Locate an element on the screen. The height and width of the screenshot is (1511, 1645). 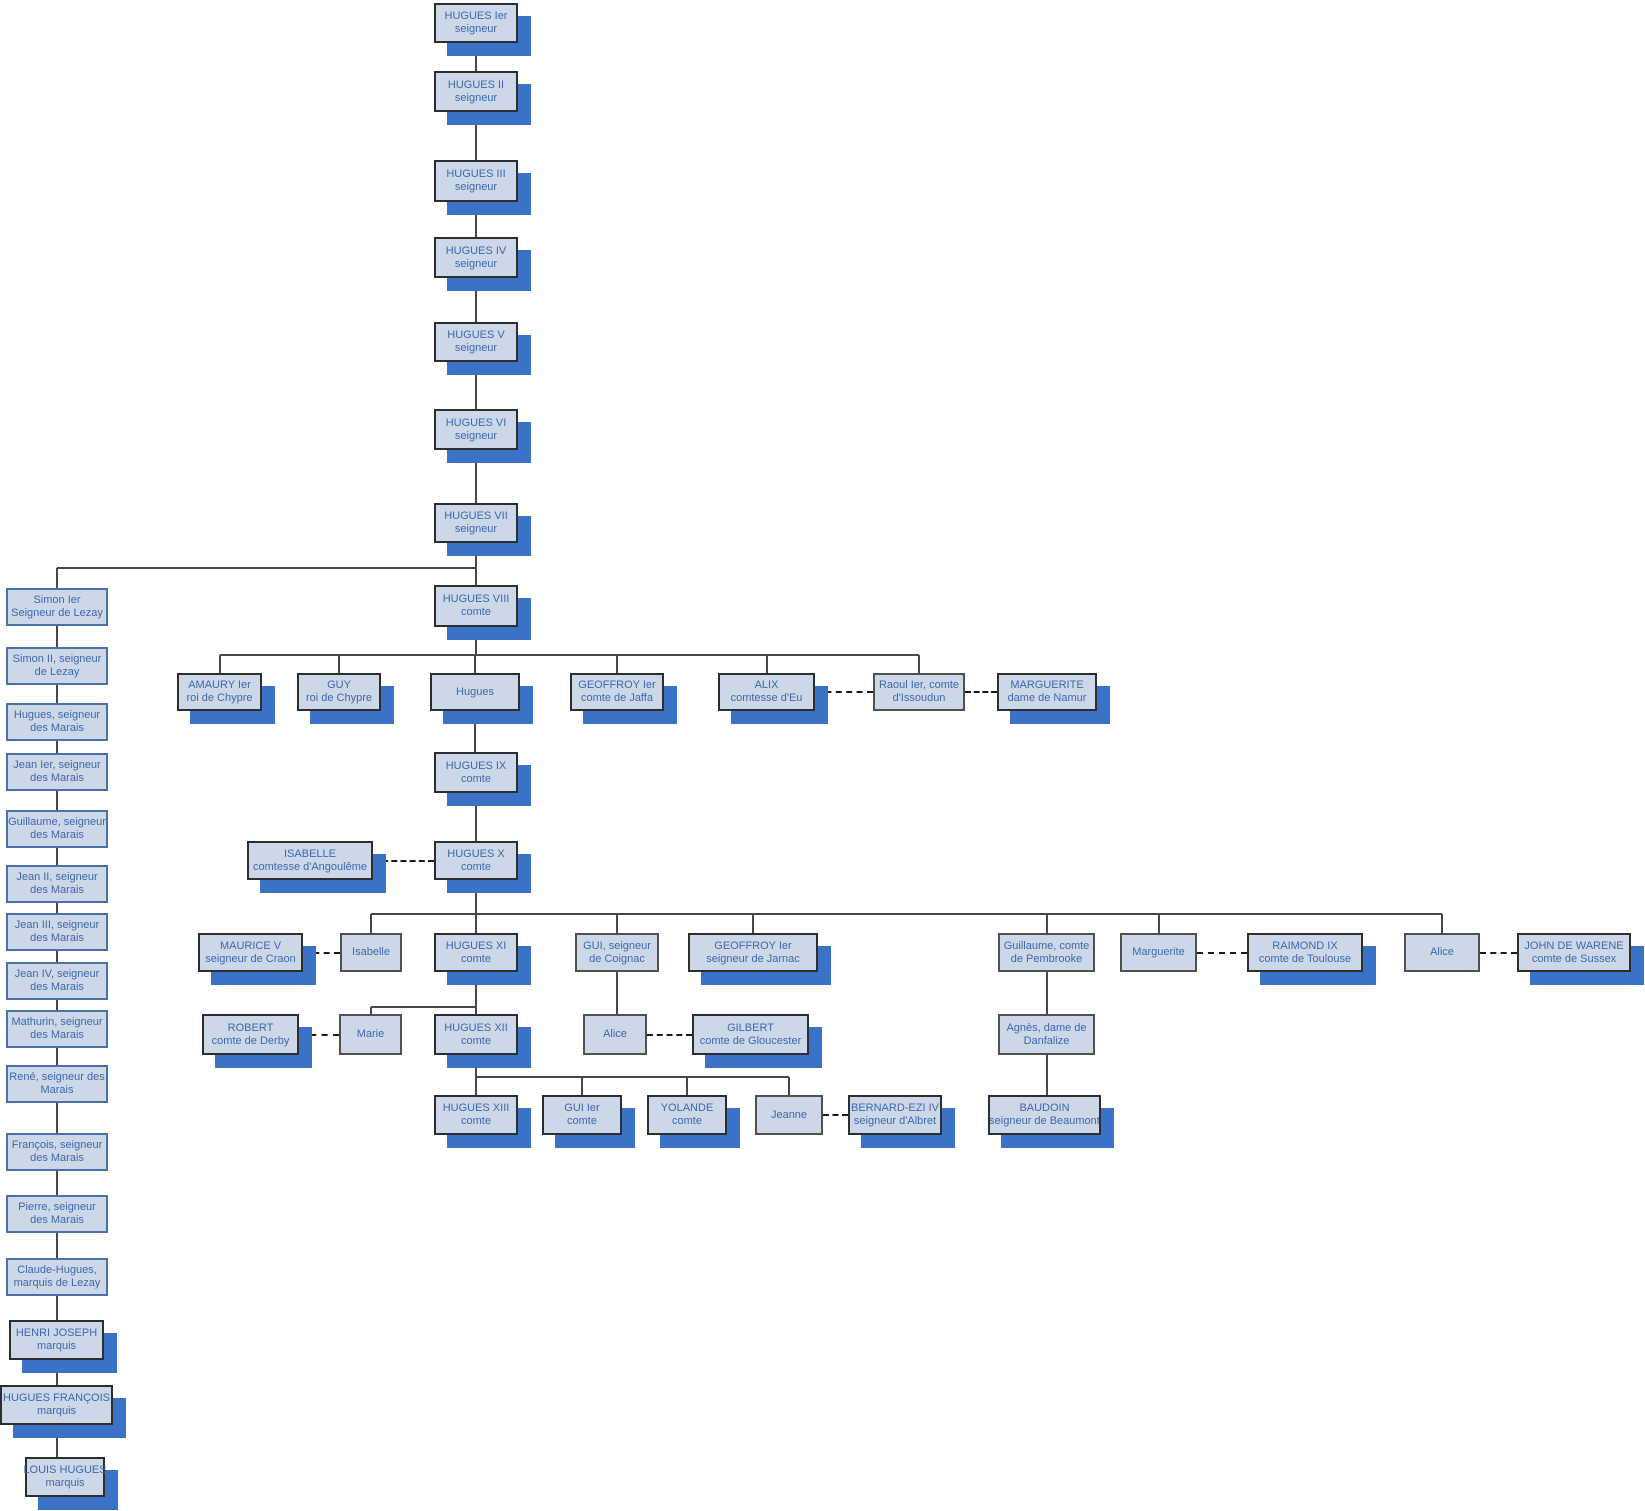
tree-node-hugues-9: HUGUES IX comte is located at coordinates (476, 772).